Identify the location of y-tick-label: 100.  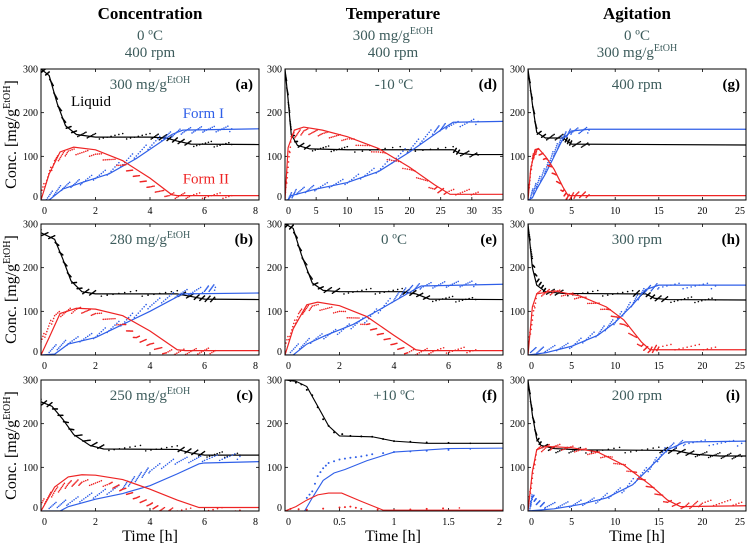
(517, 468).